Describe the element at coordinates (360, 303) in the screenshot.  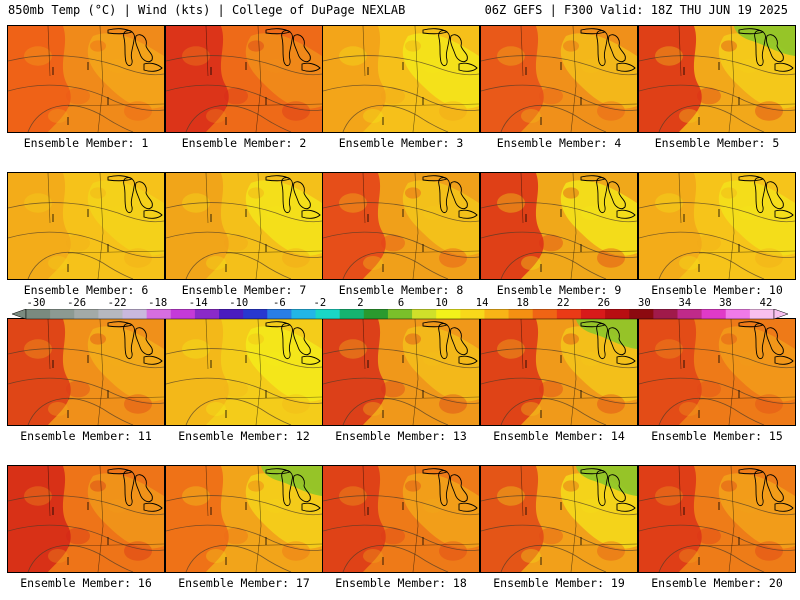
I see `colorbar-tick-label: 2` at that location.